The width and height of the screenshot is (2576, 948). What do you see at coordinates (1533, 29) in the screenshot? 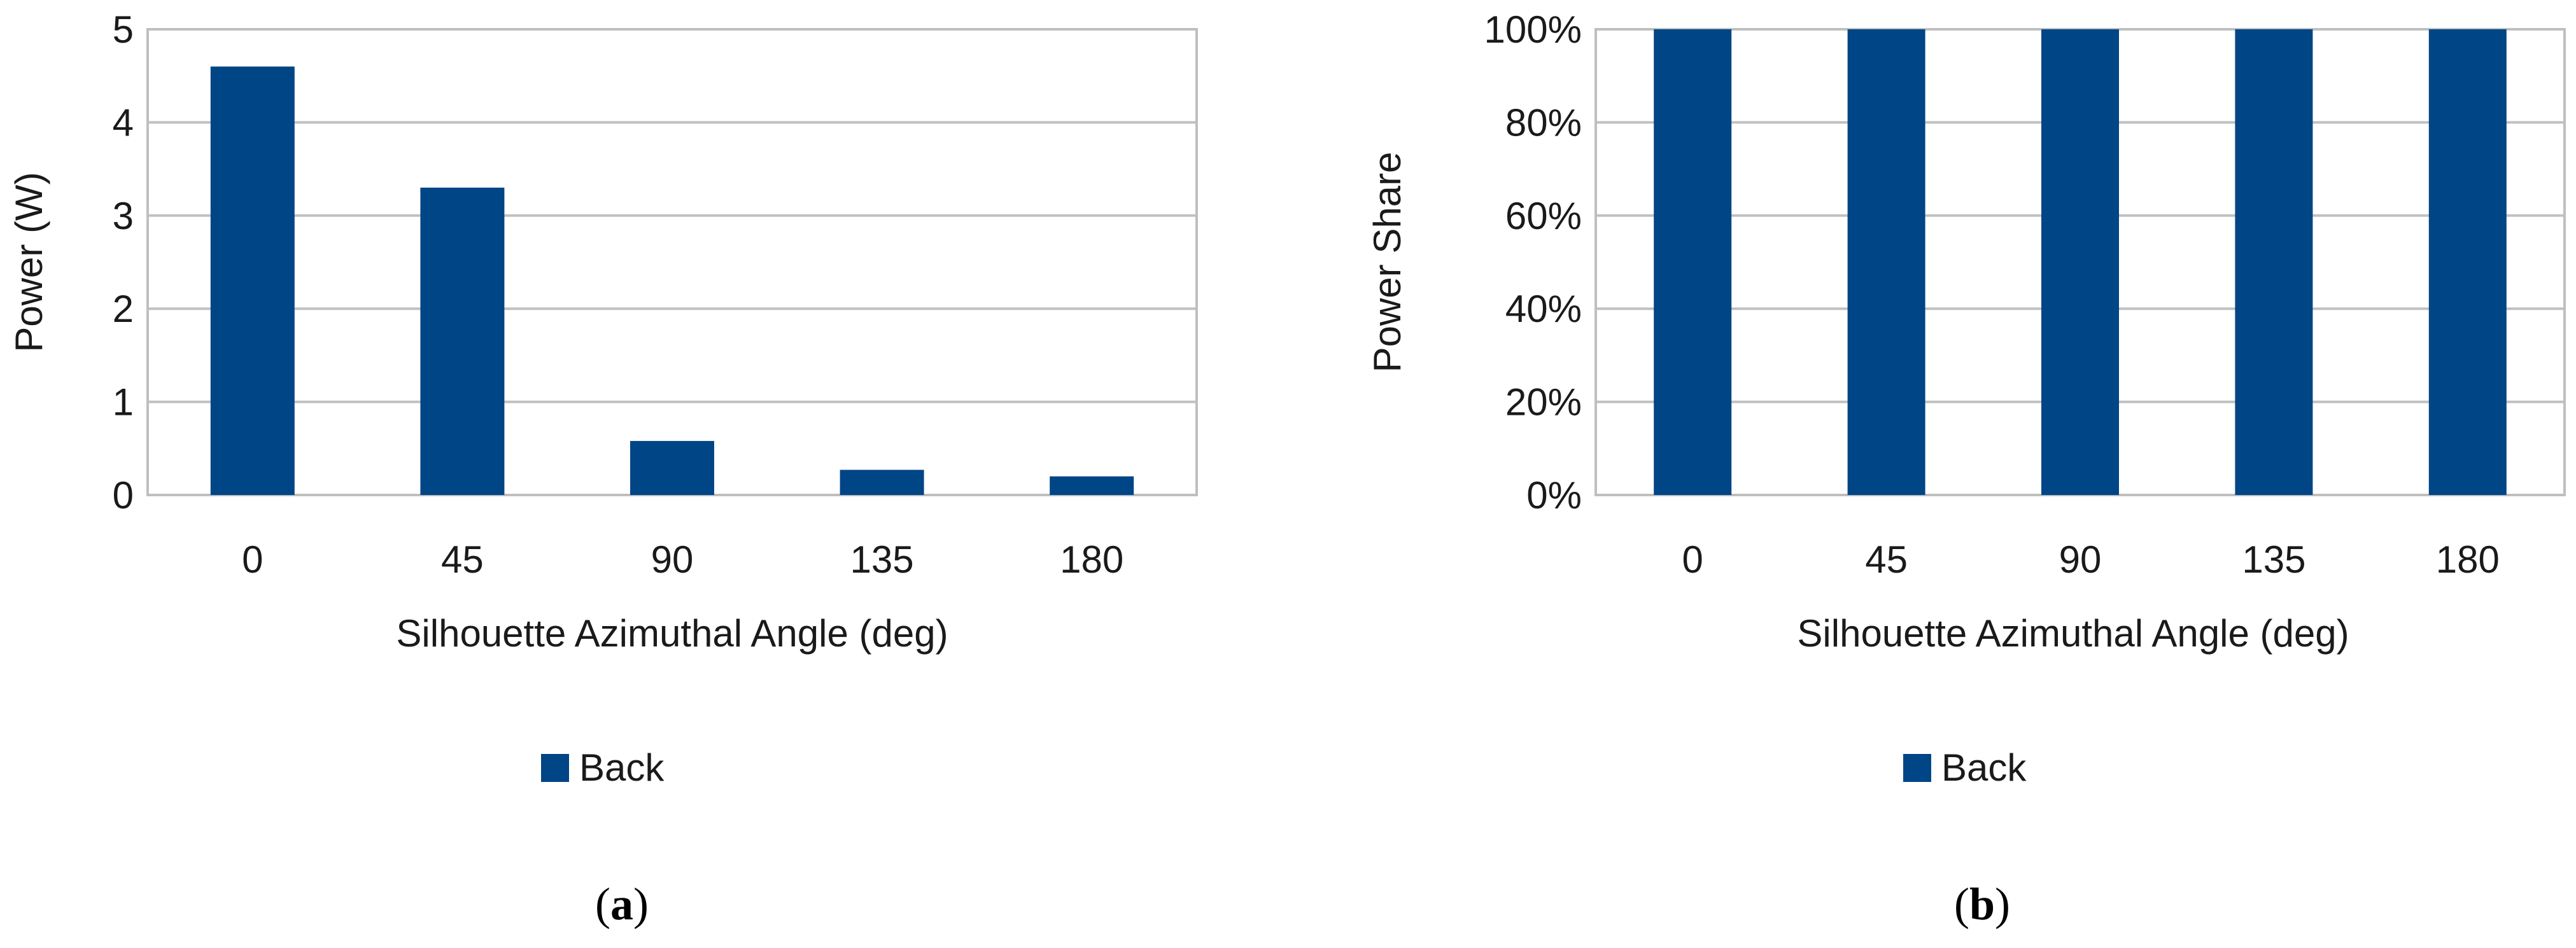
I see `y-tick-label: 100%` at bounding box center [1533, 29].